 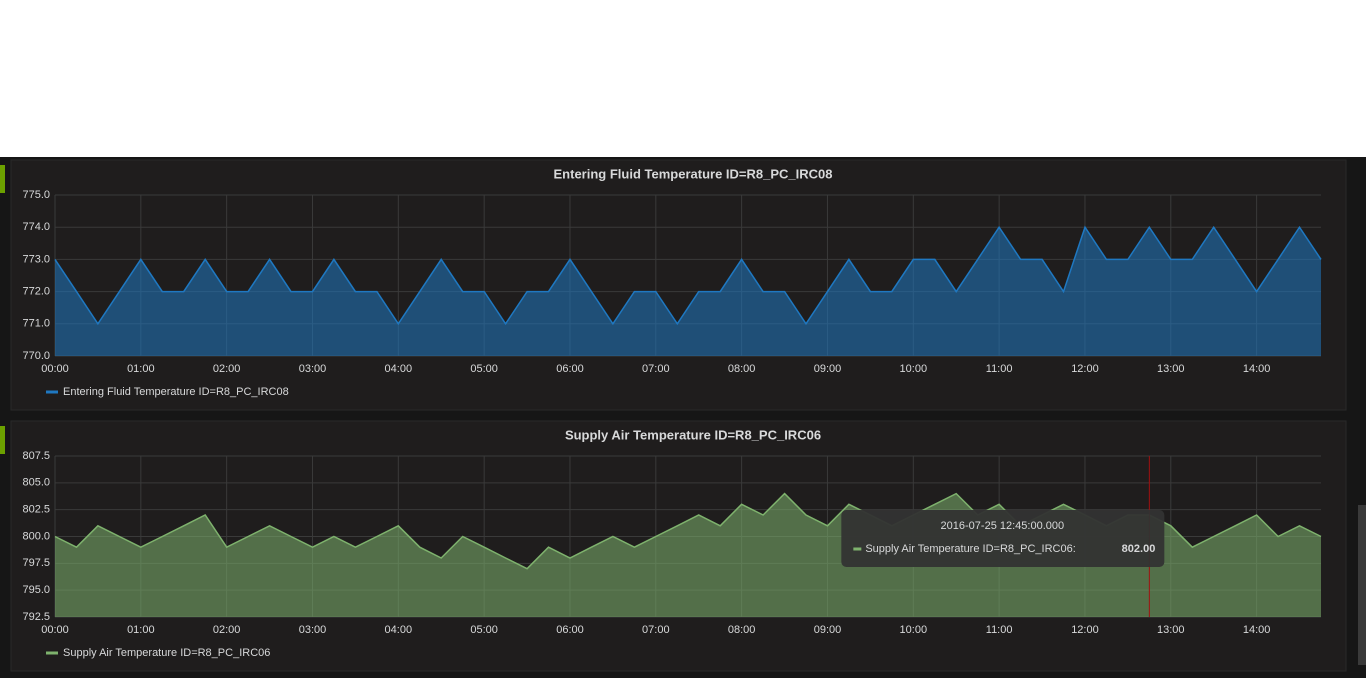 What do you see at coordinates (36, 195) in the screenshot?
I see `y-tick-label: 775.0` at bounding box center [36, 195].